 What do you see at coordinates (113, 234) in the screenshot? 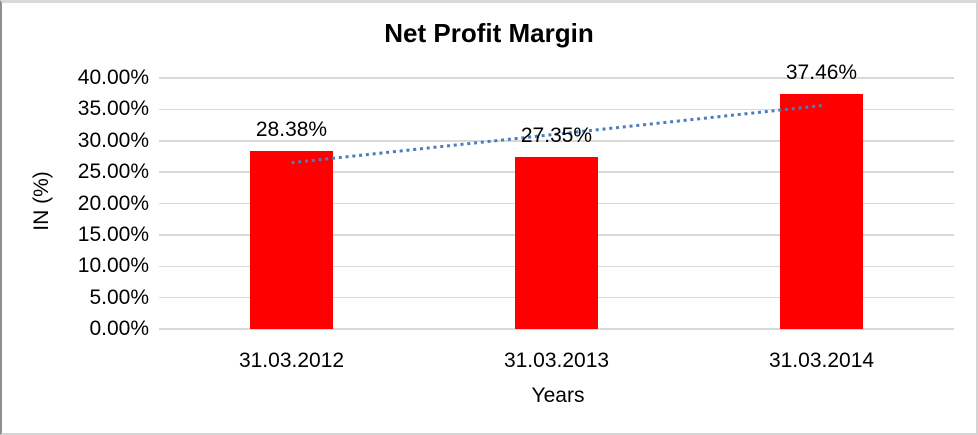
I see `y-tick-label: 15.00%` at bounding box center [113, 234].